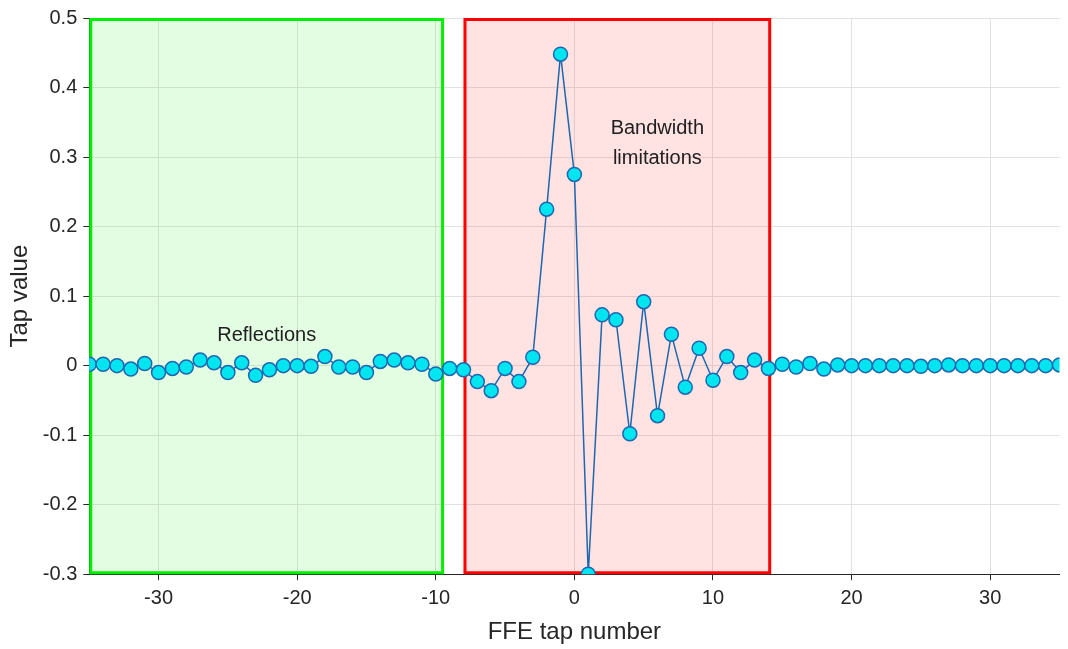 The image size is (1068, 649). I want to click on y-tick-label: 0.4, so click(63, 86).